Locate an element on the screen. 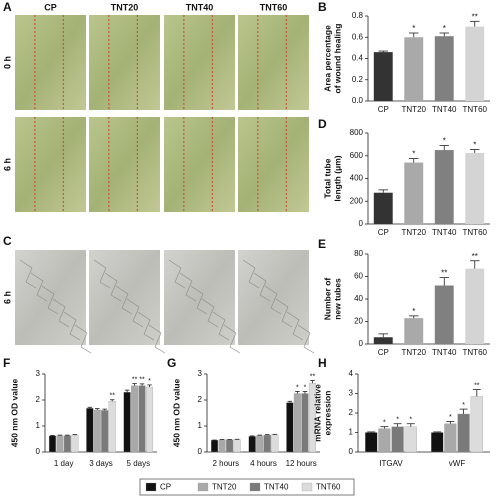 The image size is (500, 497). y-tick-label: 3 is located at coordinates (351, 393).